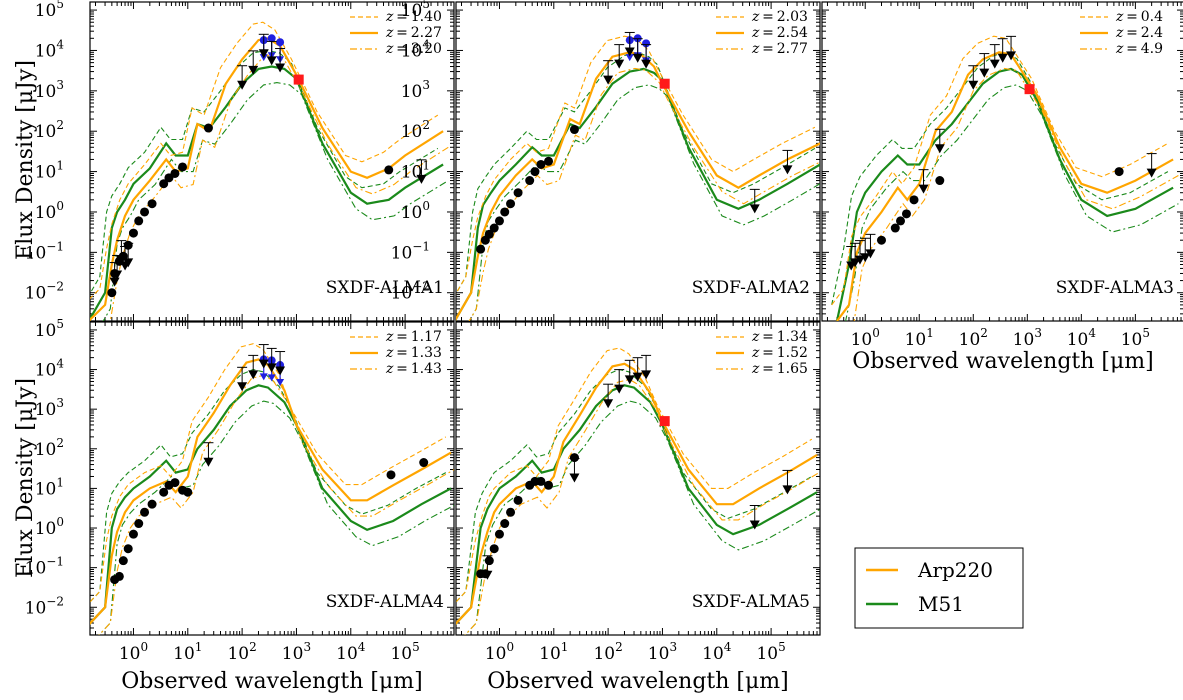  Describe the element at coordinates (280, 383) in the screenshot. I see `herschel-limit` at that location.